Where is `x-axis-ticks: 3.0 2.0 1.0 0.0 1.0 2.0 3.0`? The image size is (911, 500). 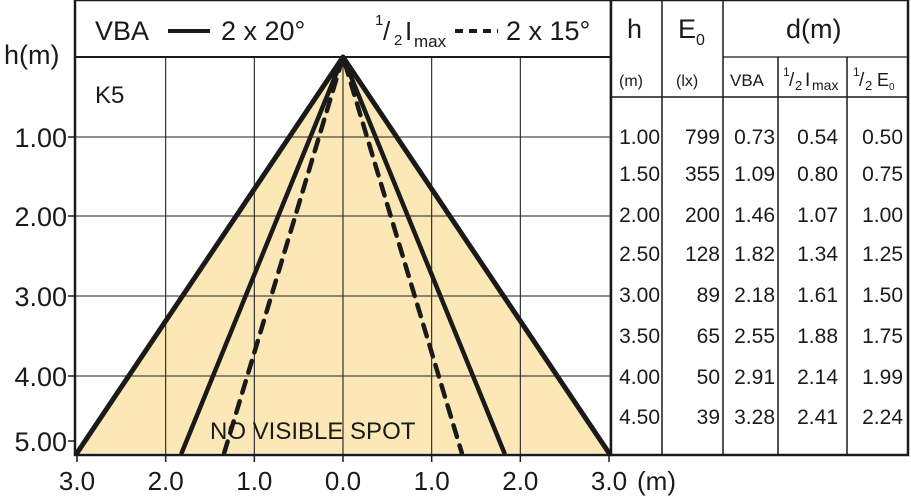
x-axis-ticks: 3.0 2.0 1.0 0.0 1.0 2.0 3.0 is located at coordinates (343, 475).